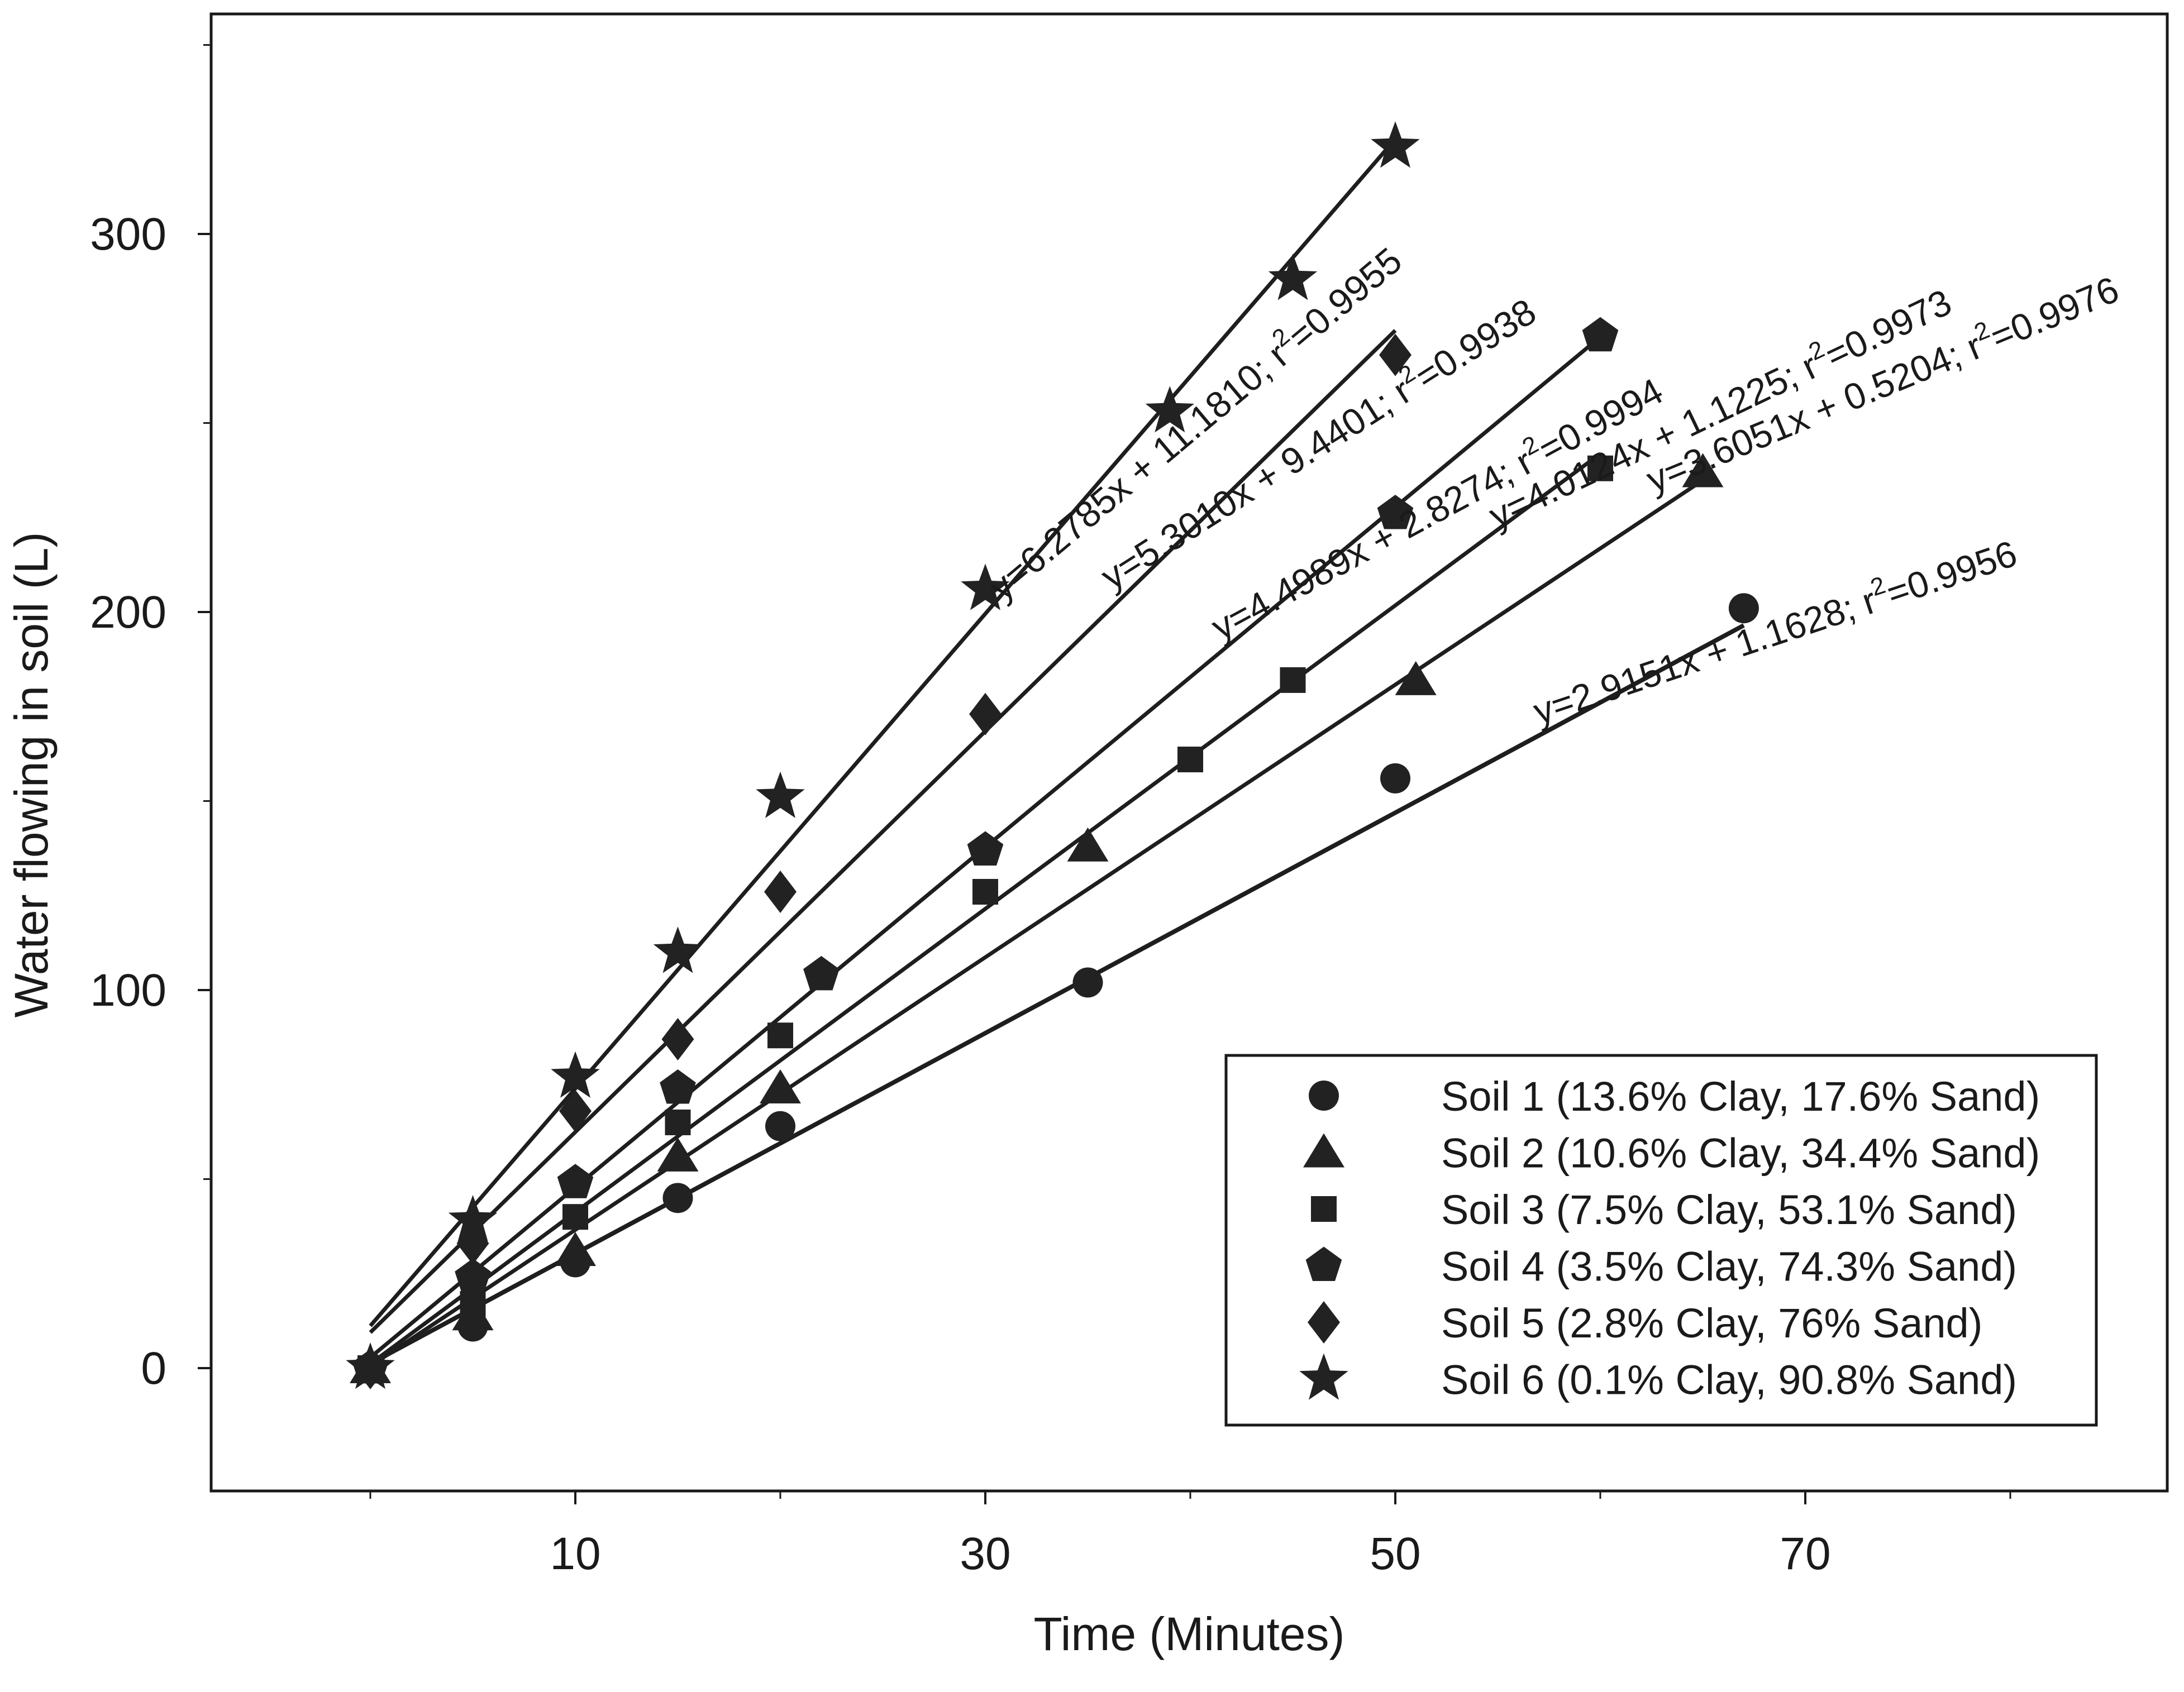 This screenshot has width=2184, height=1692. Describe the element at coordinates (985, 1554) in the screenshot. I see `x-tick-label: 30` at that location.